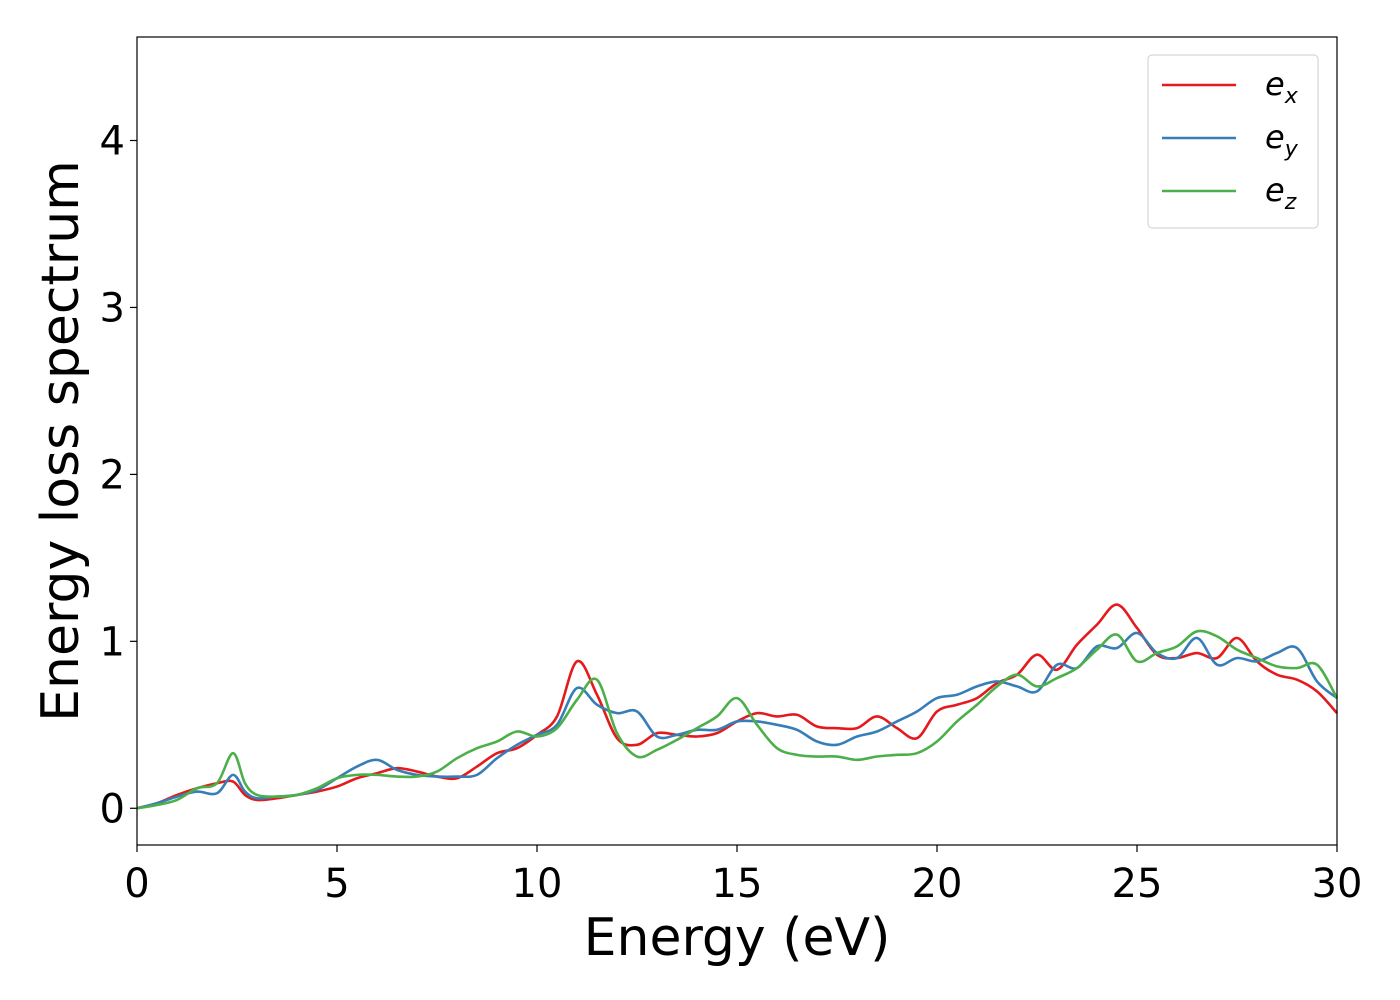 The height and width of the screenshot is (1000, 1400). I want to click on x-tick-label: 5, so click(336, 884).